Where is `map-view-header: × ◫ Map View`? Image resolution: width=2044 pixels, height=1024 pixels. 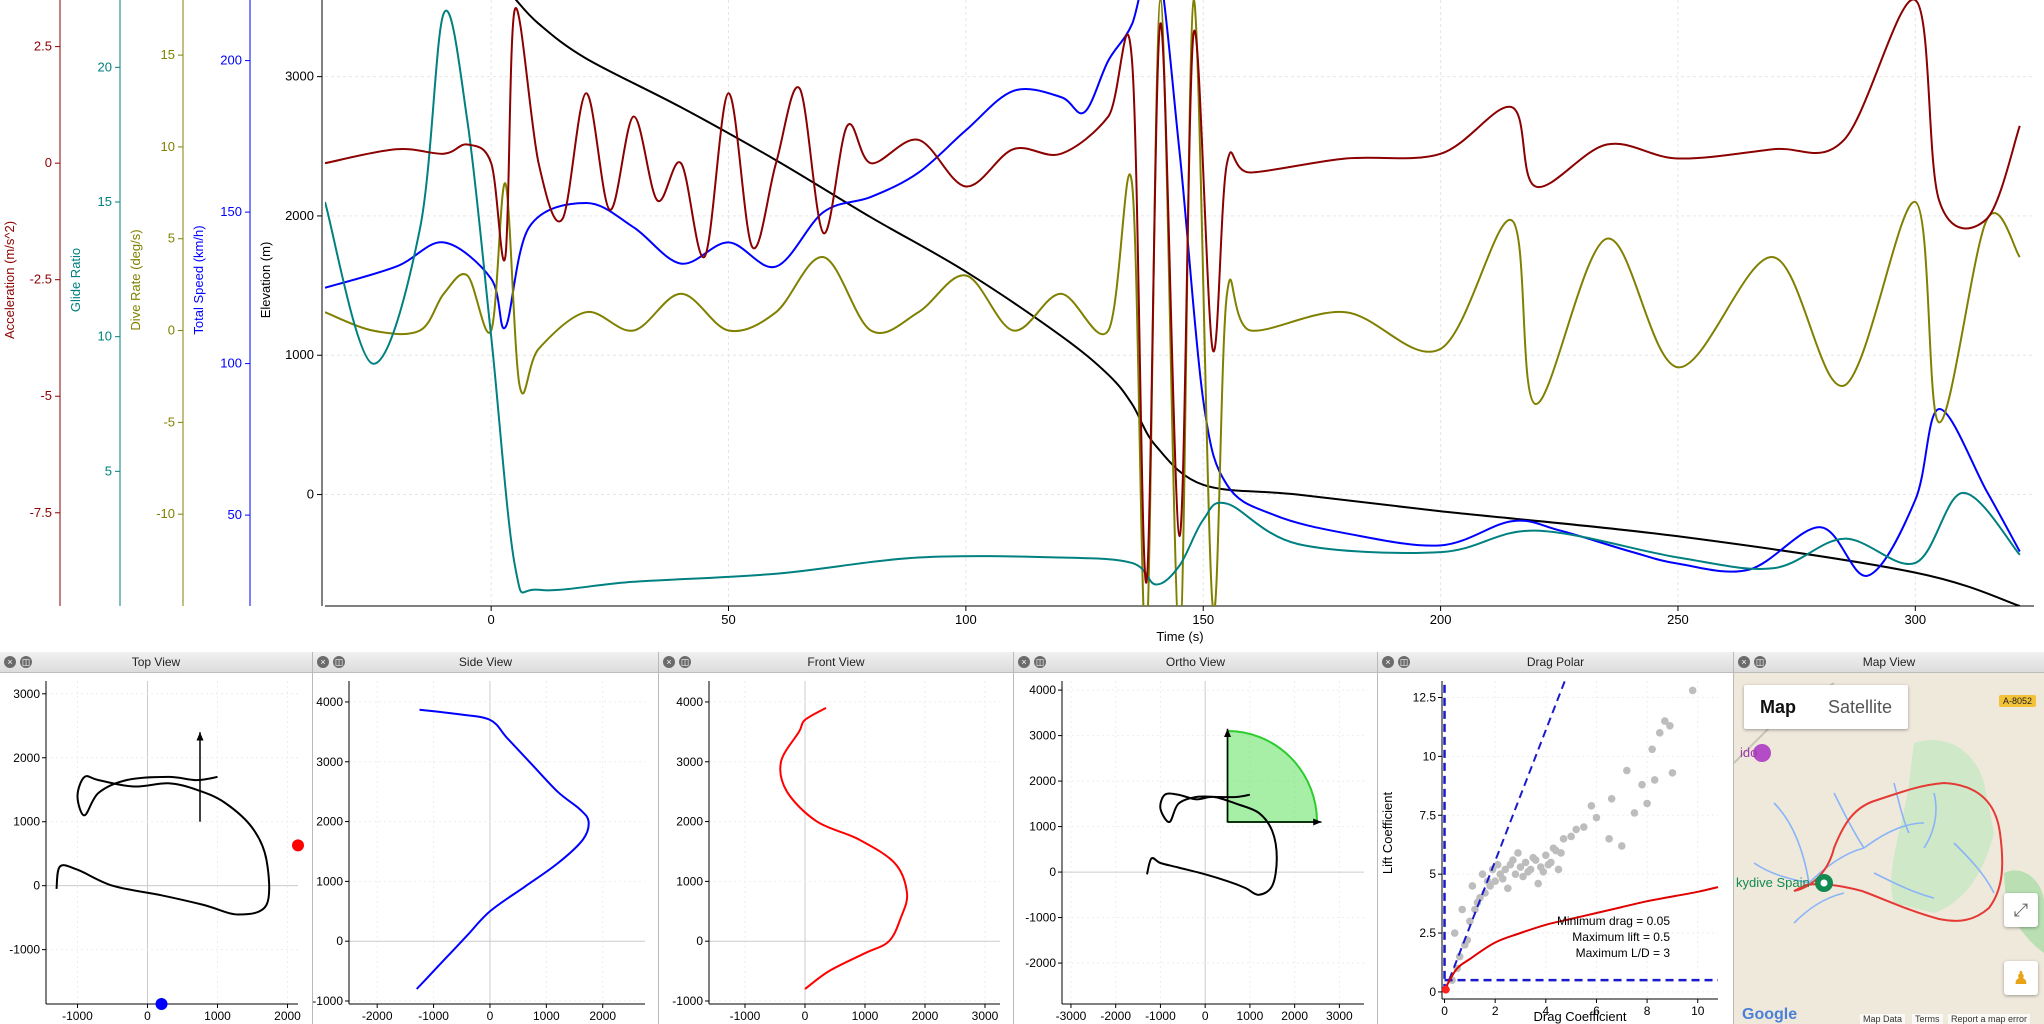
map-view-header: × ◫ Map View is located at coordinates (1889, 662).